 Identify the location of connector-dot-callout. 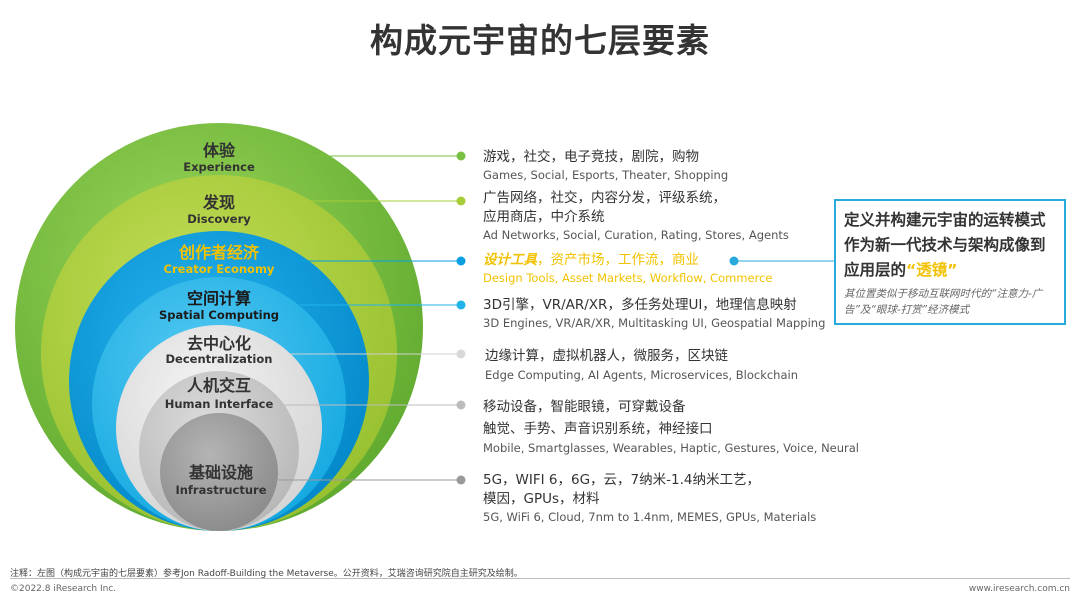
(734, 261).